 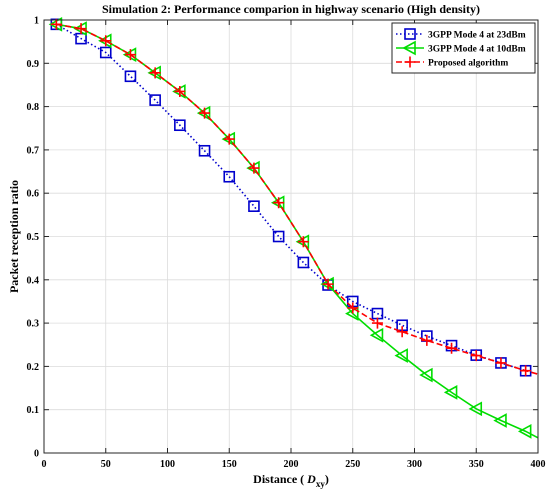 I want to click on y-tick-label: 0.1, so click(x=33, y=410).